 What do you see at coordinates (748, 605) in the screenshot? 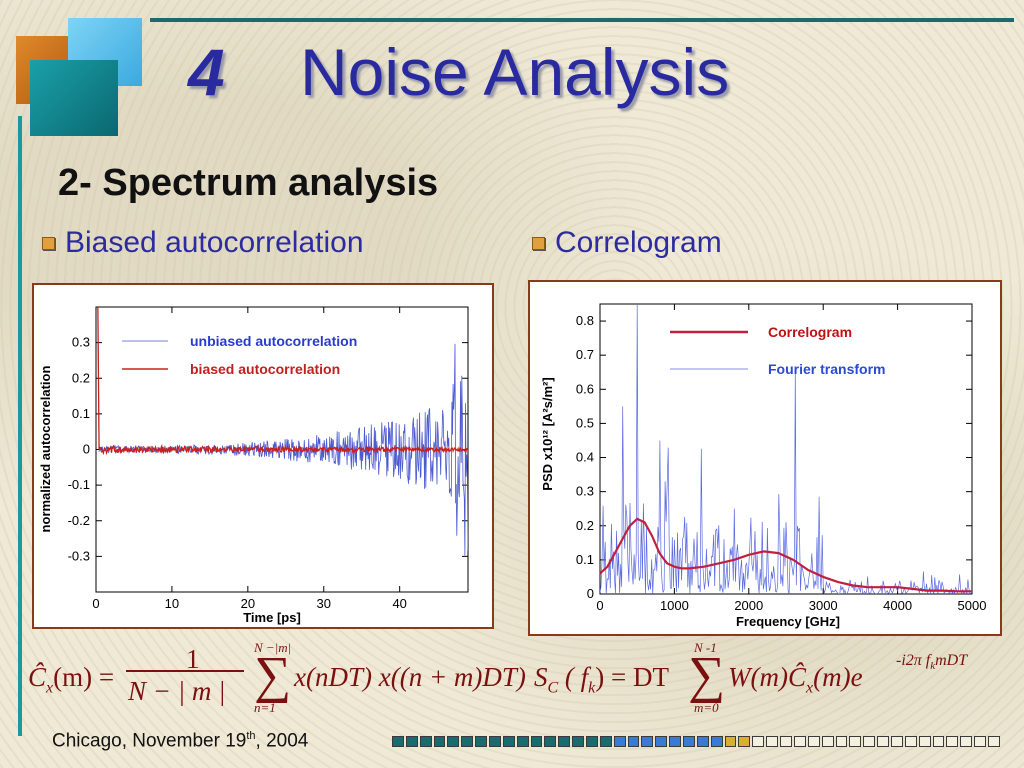
I see `x-tick-label: 2000` at bounding box center [748, 605].